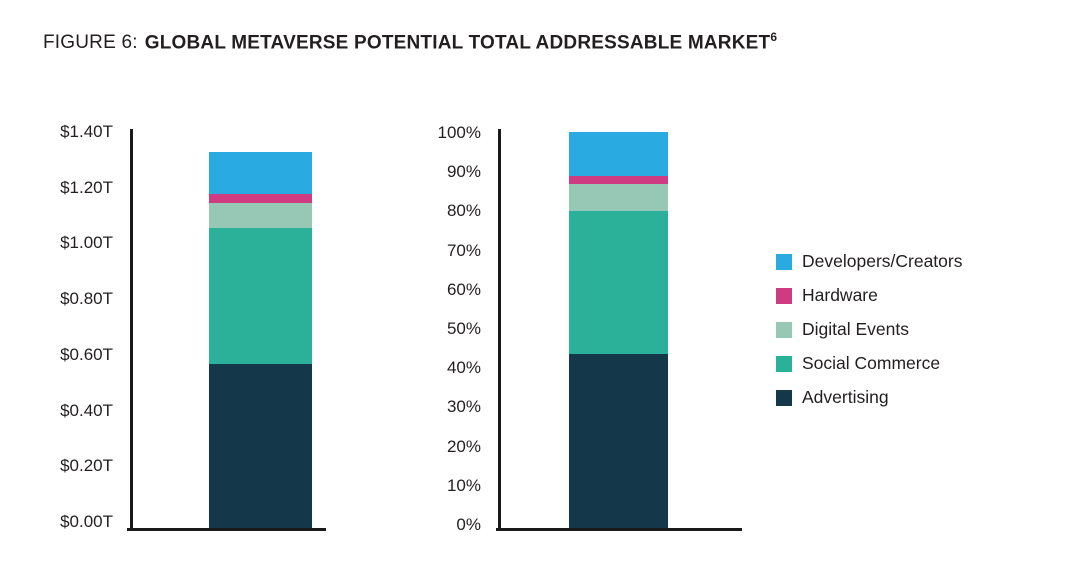 The height and width of the screenshot is (565, 1073). Describe the element at coordinates (784, 397) in the screenshot. I see `legend-swatch-advertising` at that location.